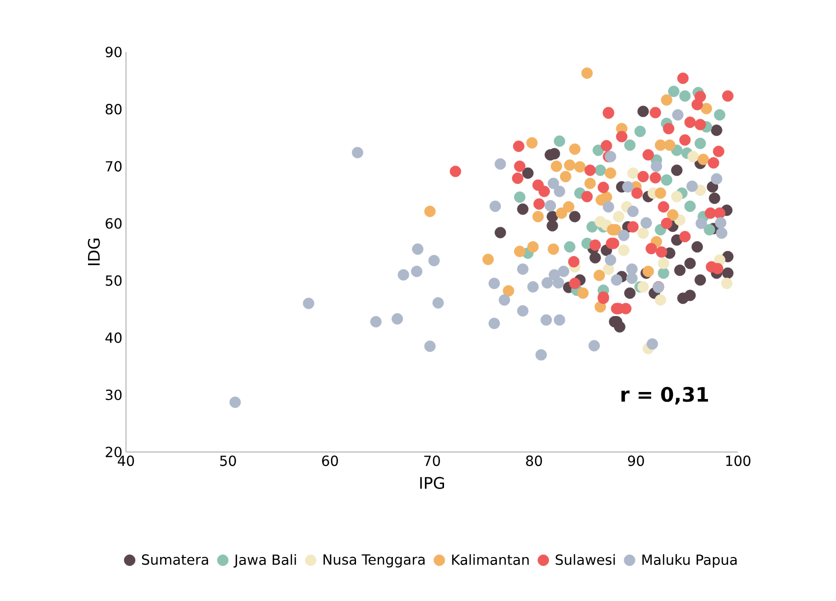 Image resolution: width=836 pixels, height=601 pixels. Describe the element at coordinates (114, 223) in the screenshot. I see `y-tick-label: 60` at that location.